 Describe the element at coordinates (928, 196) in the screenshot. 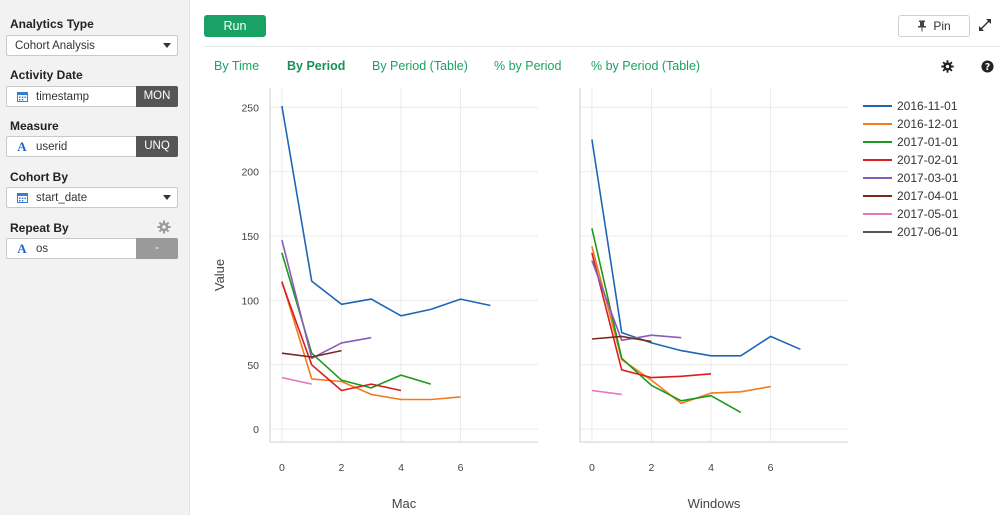

I see `legend-label: 2017-04-01` at that location.